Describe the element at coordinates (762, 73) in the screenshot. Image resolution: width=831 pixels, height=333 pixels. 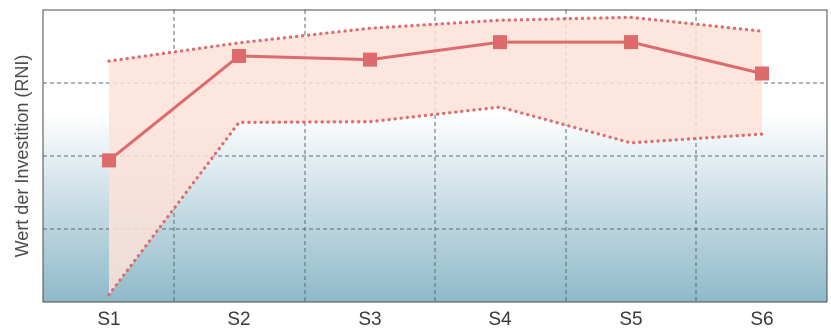
I see `data-point-s6` at that location.